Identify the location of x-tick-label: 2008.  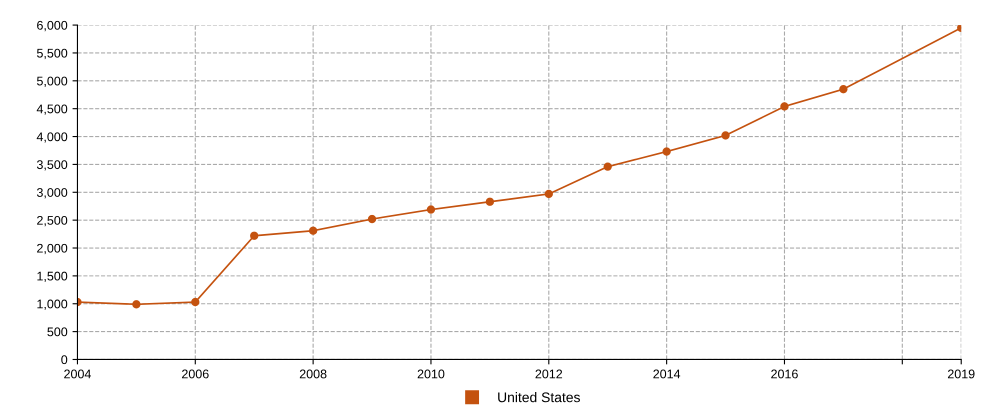
(313, 374).